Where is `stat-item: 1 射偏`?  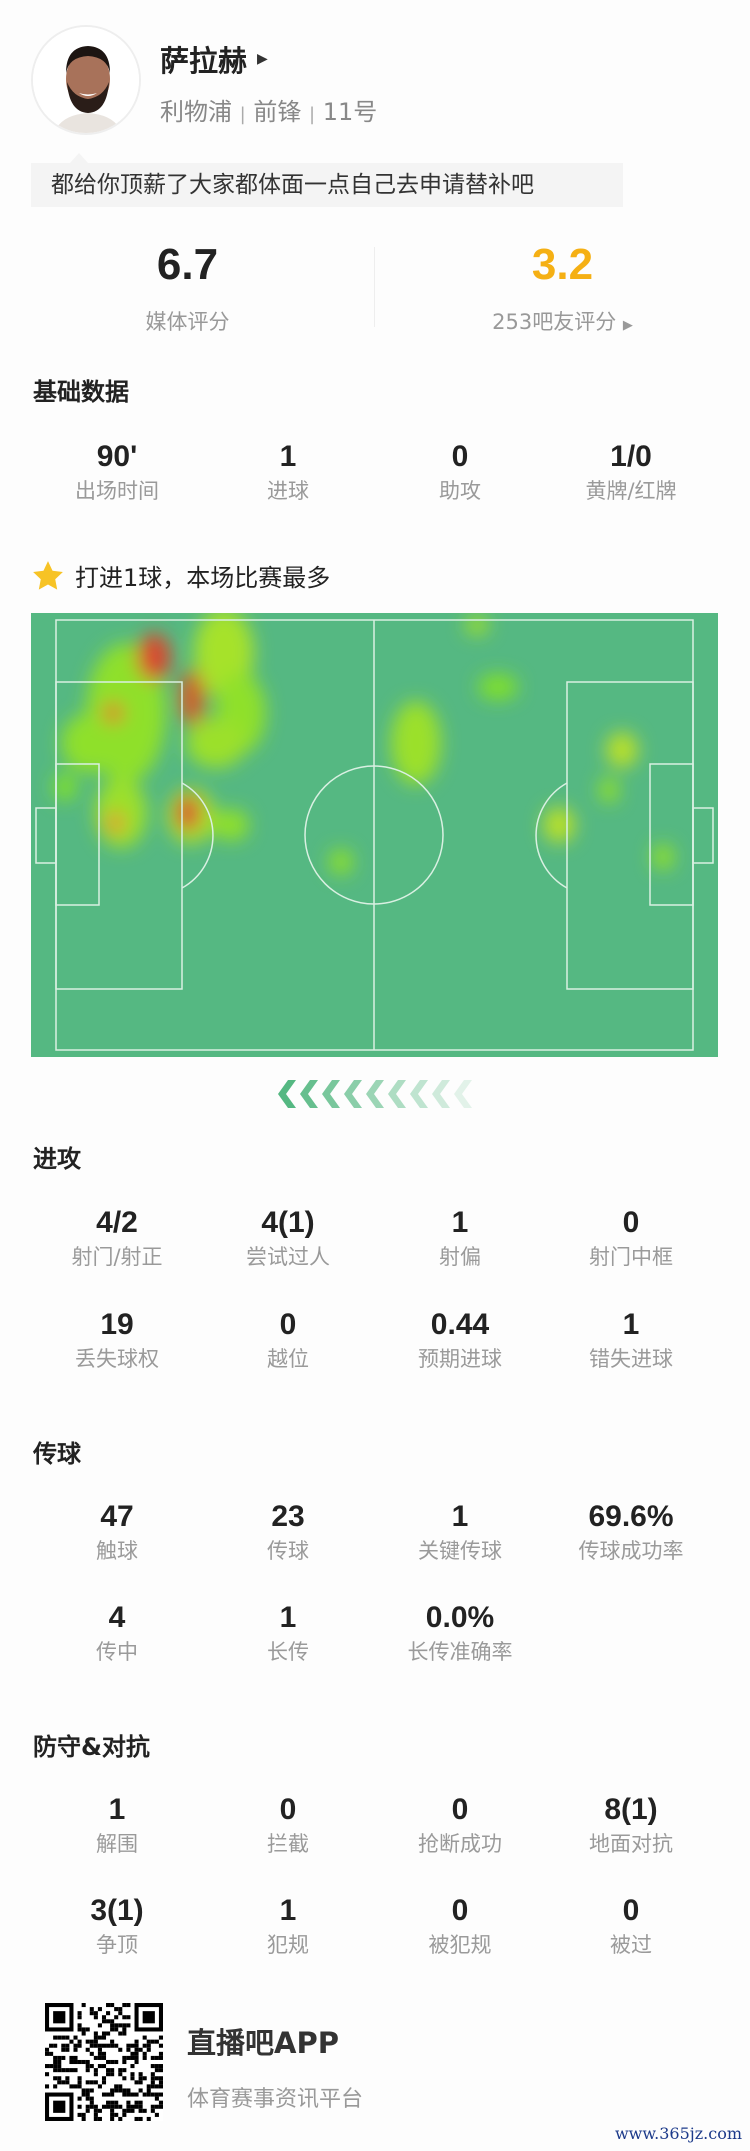
stat-item: 1 射偏 is located at coordinates (460, 1238).